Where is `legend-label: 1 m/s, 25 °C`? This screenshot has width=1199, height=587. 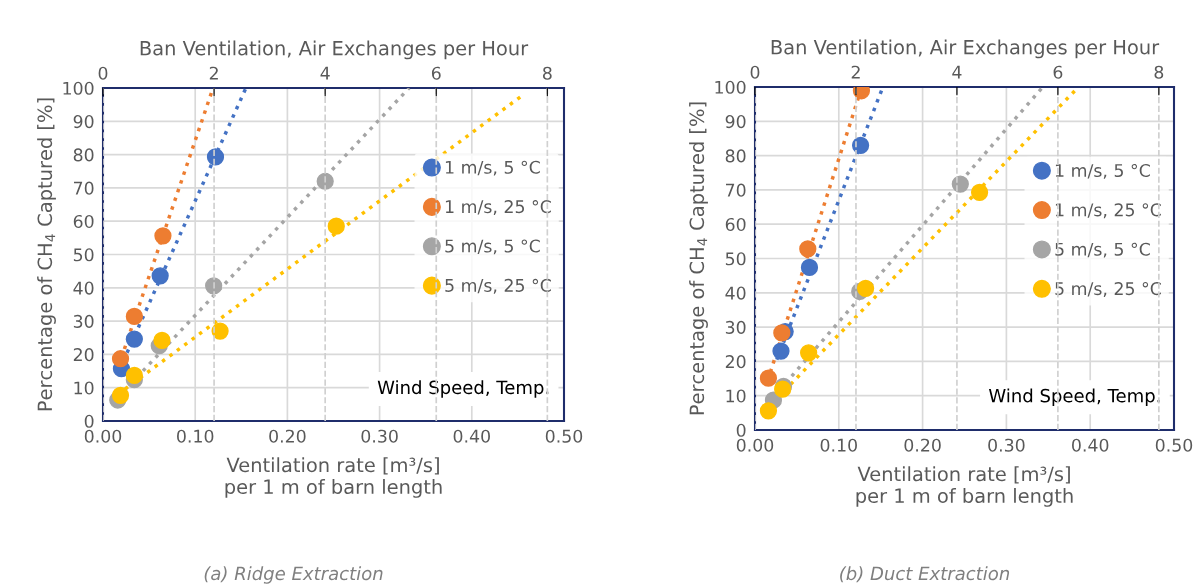 legend-label: 1 m/s, 25 °C is located at coordinates (498, 207).